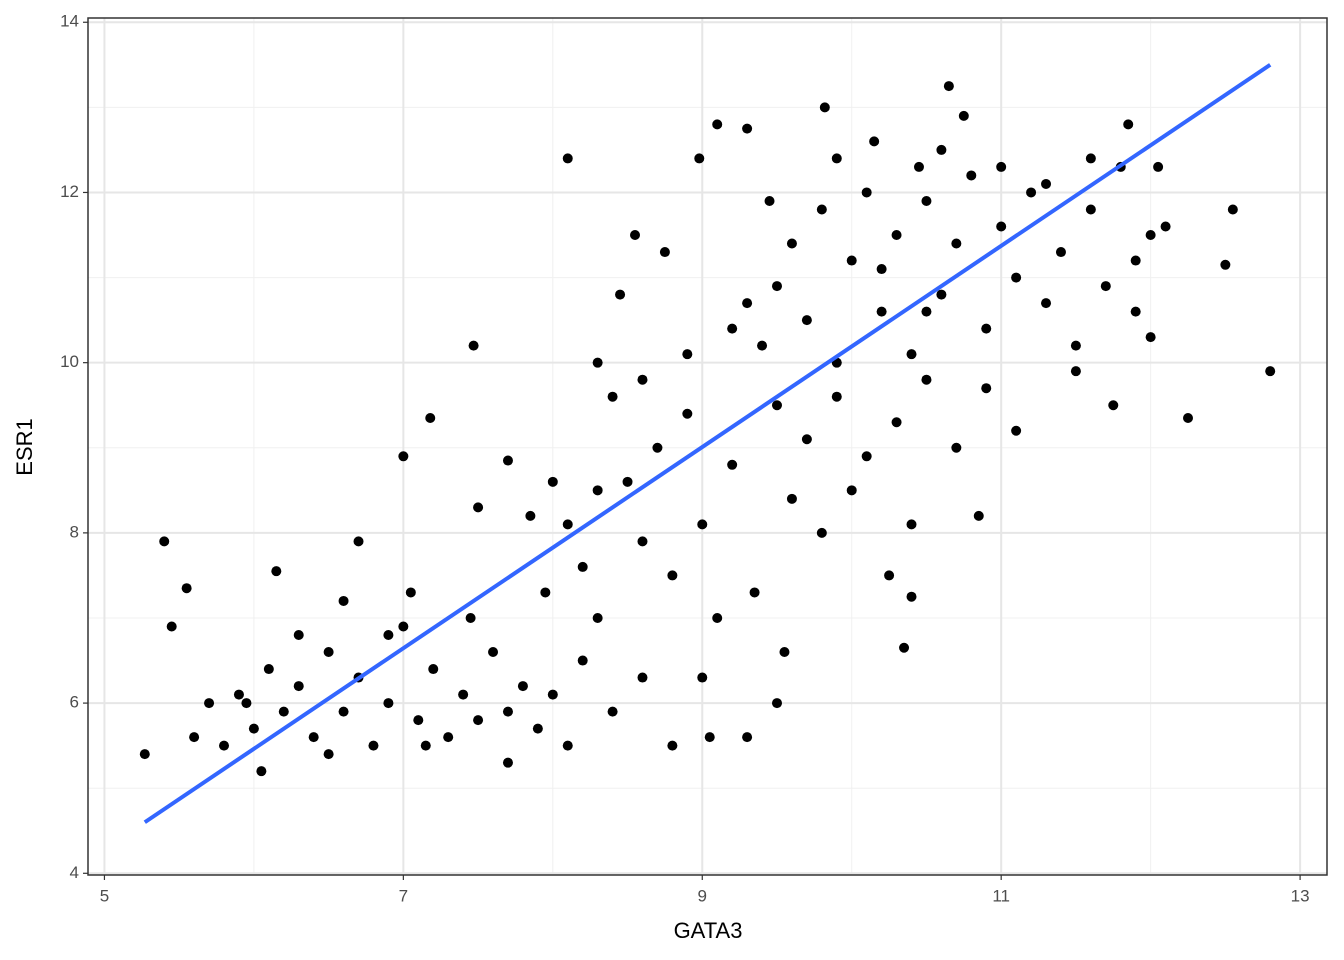 This screenshot has width=1344, height=960. What do you see at coordinates (69, 361) in the screenshot?
I see `y-tick-label: 10` at bounding box center [69, 361].